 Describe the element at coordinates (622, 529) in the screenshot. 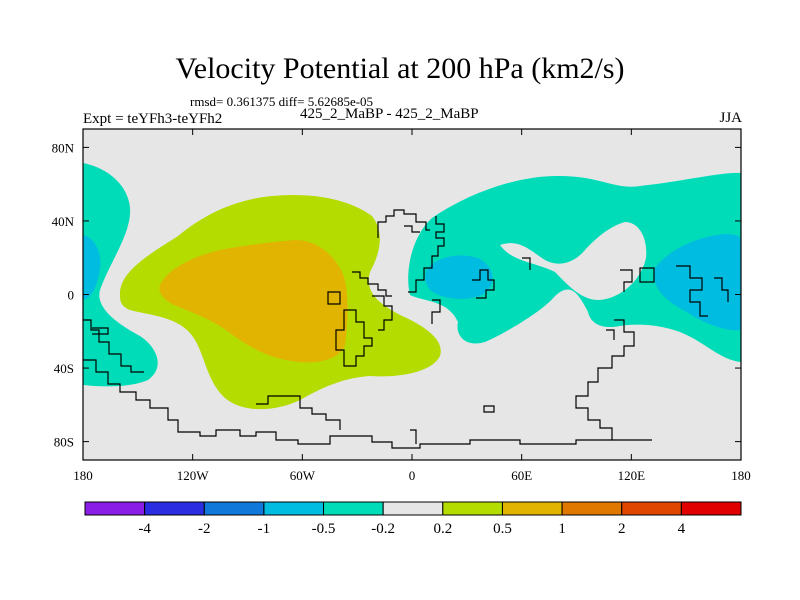

I see `colorbar-label: 2` at that location.